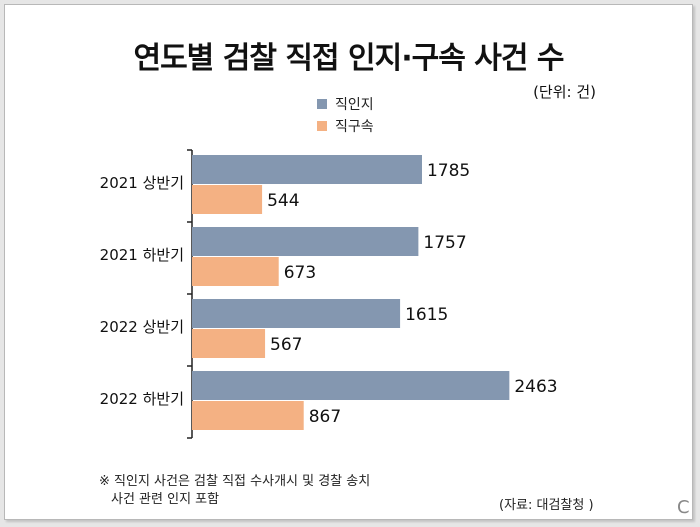 Image resolution: width=700 pixels, height=527 pixels. Describe the element at coordinates (444, 243) in the screenshot. I see `data-label: 1757` at that location.